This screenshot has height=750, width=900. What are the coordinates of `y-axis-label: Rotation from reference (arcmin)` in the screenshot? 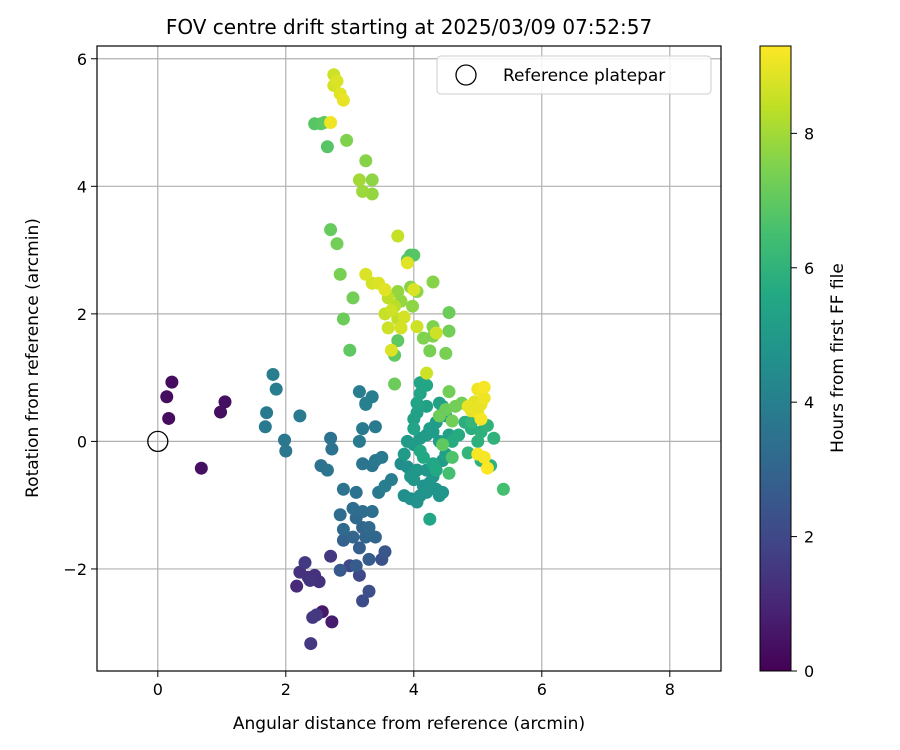 It's located at (33, 358).